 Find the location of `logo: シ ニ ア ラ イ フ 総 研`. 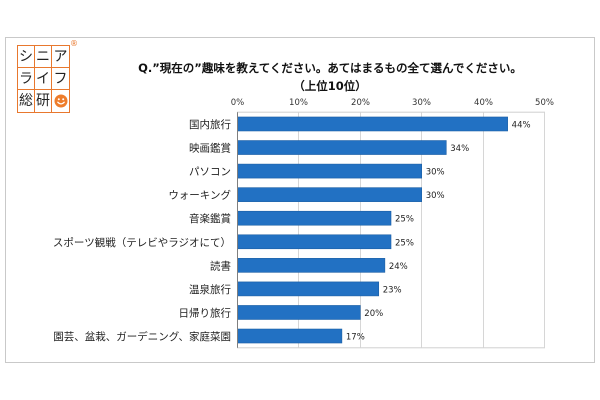

logo: シ ニ ア ラ イ フ 総 研 is located at coordinates (43, 79).